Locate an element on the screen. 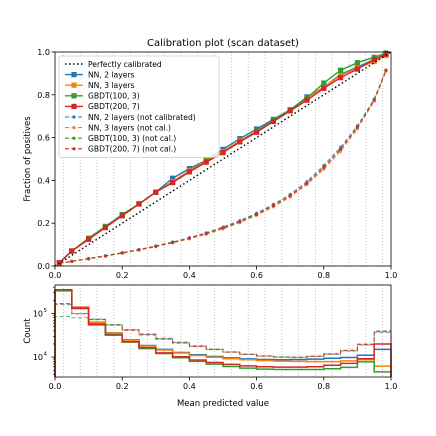  top-y-ticks: 0.0 0.2 0.4 0.6 0.8 1.0 is located at coordinates (46, 159).